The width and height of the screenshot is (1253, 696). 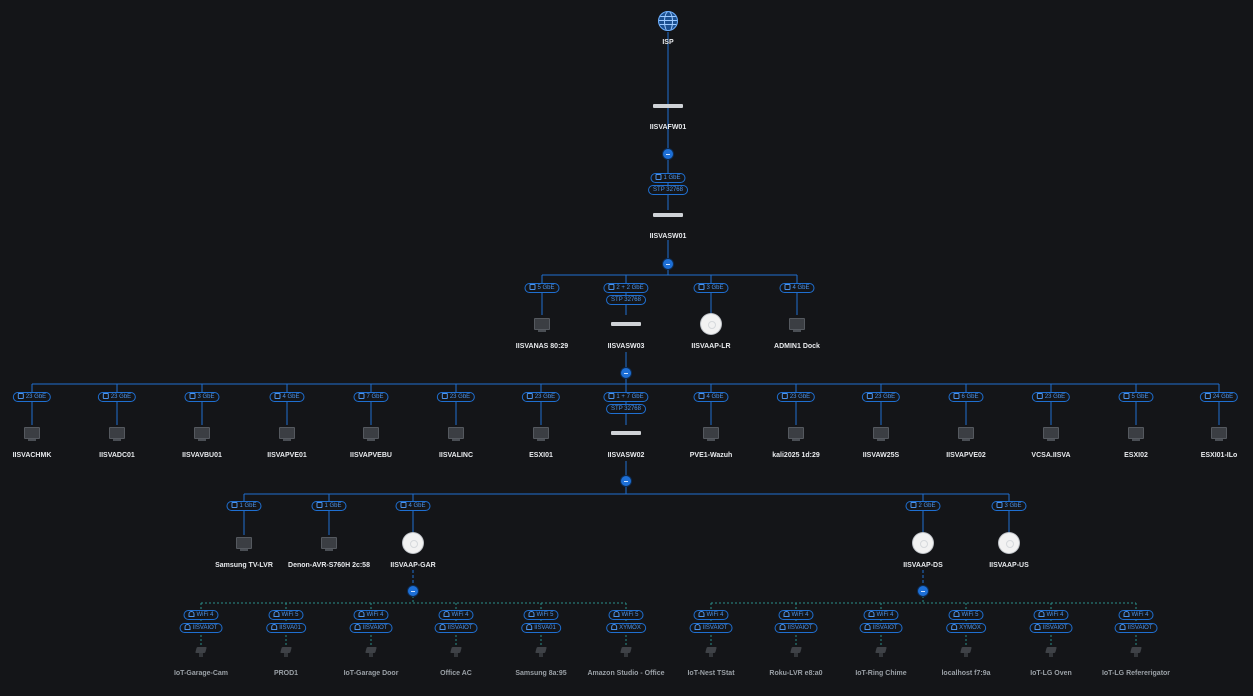 What do you see at coordinates (1009, 565) in the screenshot?
I see `node-label: IISVAAP-US` at bounding box center [1009, 565].